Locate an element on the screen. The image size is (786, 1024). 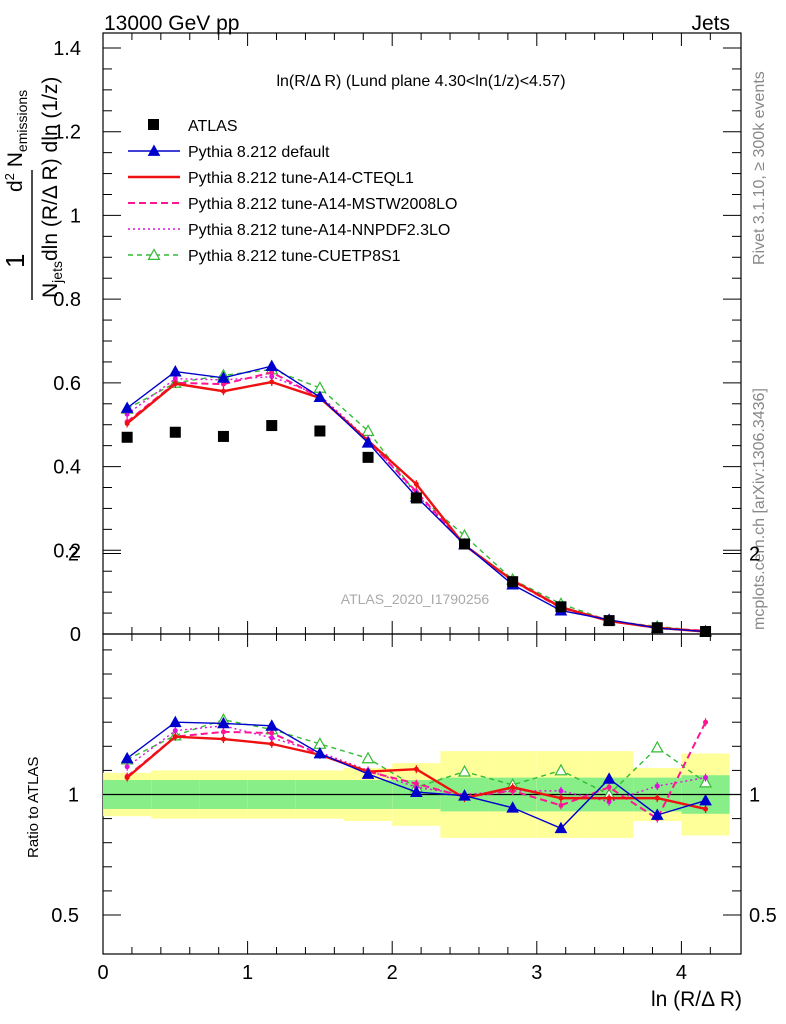
y-tick-label: 1.2 is located at coordinates (67, 133).